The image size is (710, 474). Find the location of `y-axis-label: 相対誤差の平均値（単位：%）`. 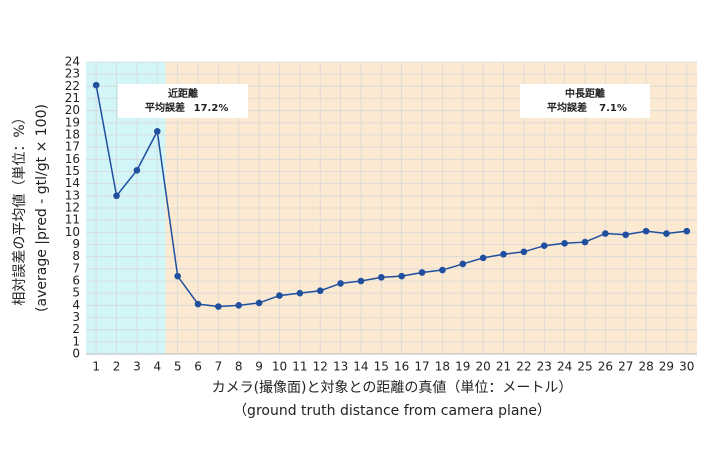

y-axis-label: 相対誤差の平均値（単位：%） is located at coordinates (20, 207).